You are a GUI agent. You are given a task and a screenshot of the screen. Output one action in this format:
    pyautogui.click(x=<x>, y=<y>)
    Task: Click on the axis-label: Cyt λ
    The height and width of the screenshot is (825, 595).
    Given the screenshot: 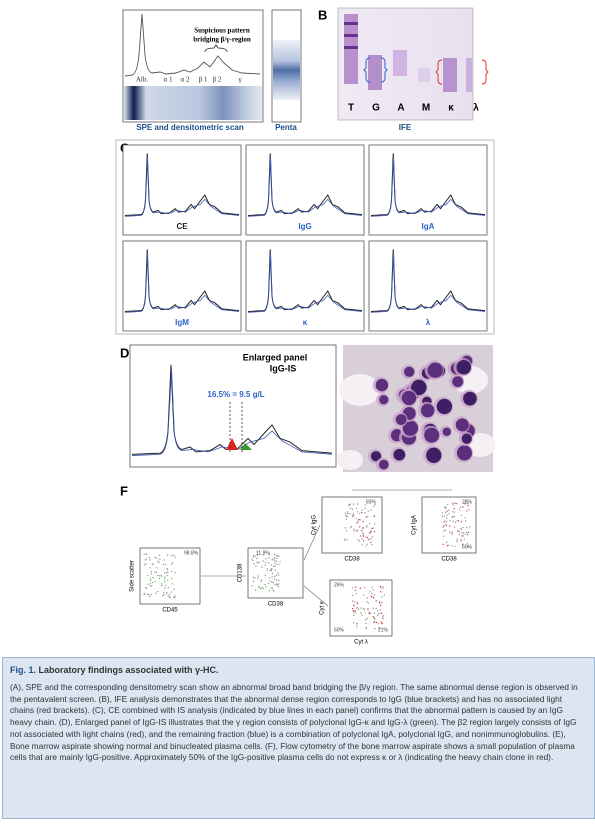 What is the action you would take?
    pyautogui.click(x=361, y=643)
    